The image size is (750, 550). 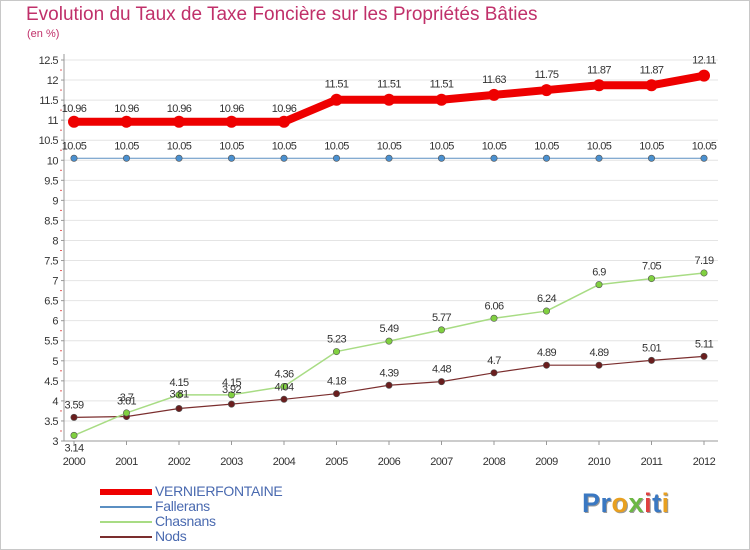 What do you see at coordinates (652, 462) in the screenshot?
I see `x-tick-label: 2011` at bounding box center [652, 462].